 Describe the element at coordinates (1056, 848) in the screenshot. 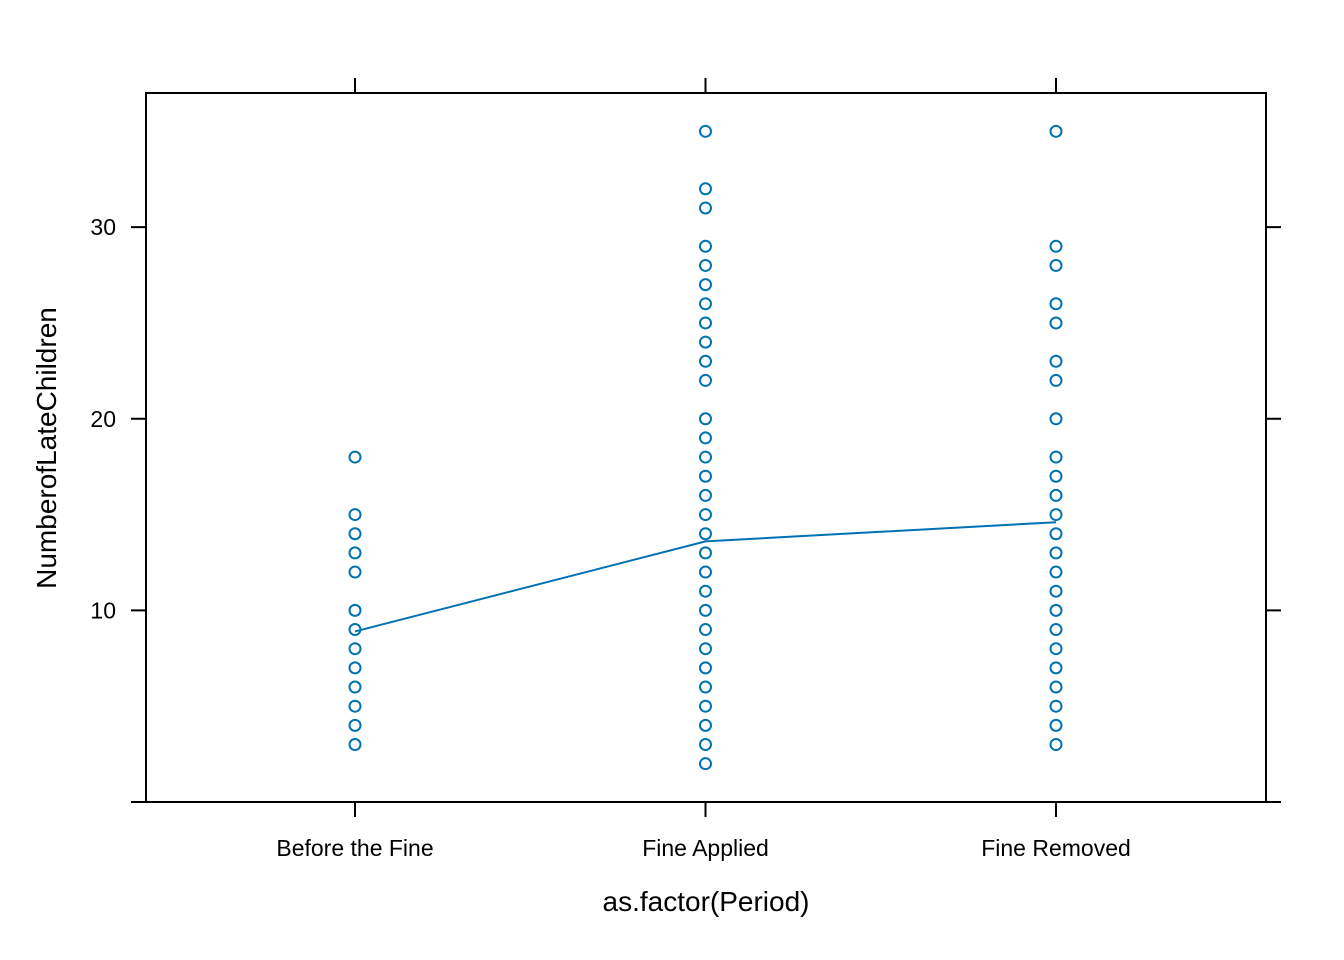

I see `x-tick-label: Fine Removed` at that location.